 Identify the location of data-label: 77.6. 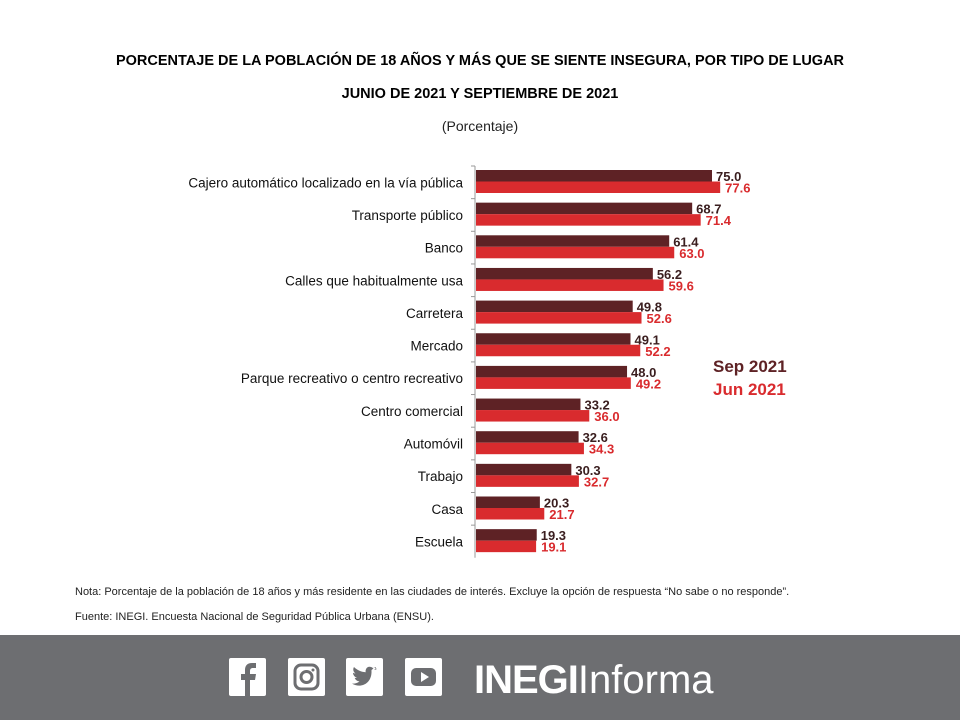
(737, 188).